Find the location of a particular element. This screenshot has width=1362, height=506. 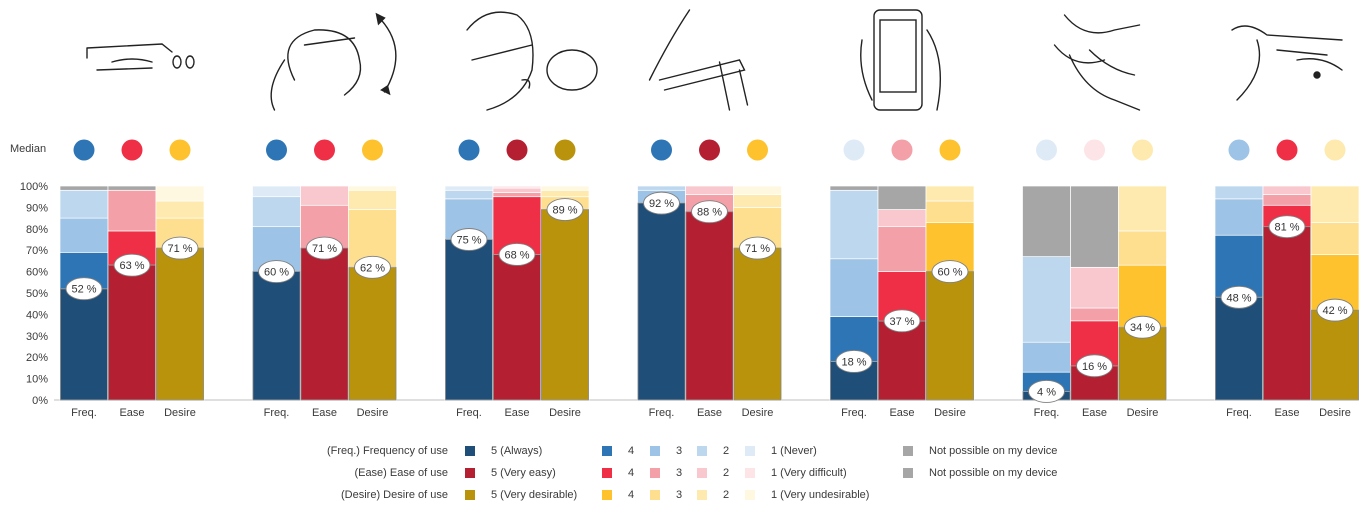

value-label: 4 % is located at coordinates (1046, 392).